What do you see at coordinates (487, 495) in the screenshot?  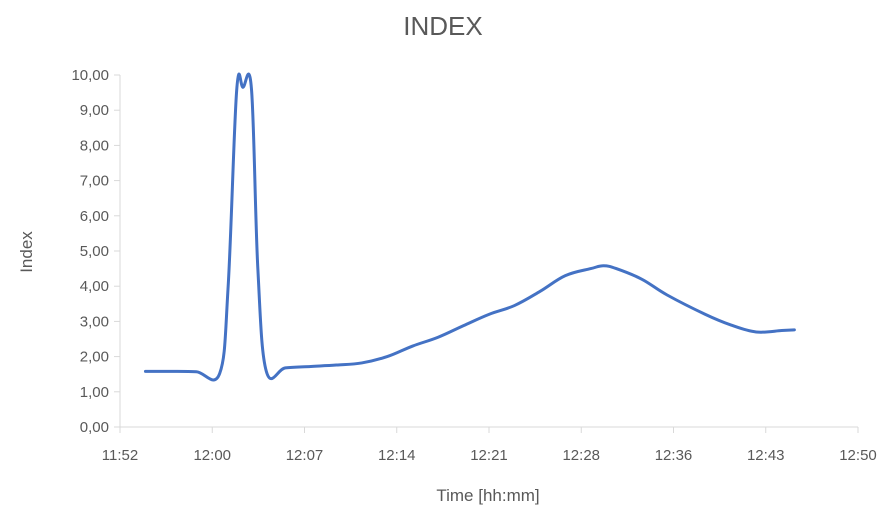 I see `x-axis-label: Time [hh:mm]` at bounding box center [487, 495].